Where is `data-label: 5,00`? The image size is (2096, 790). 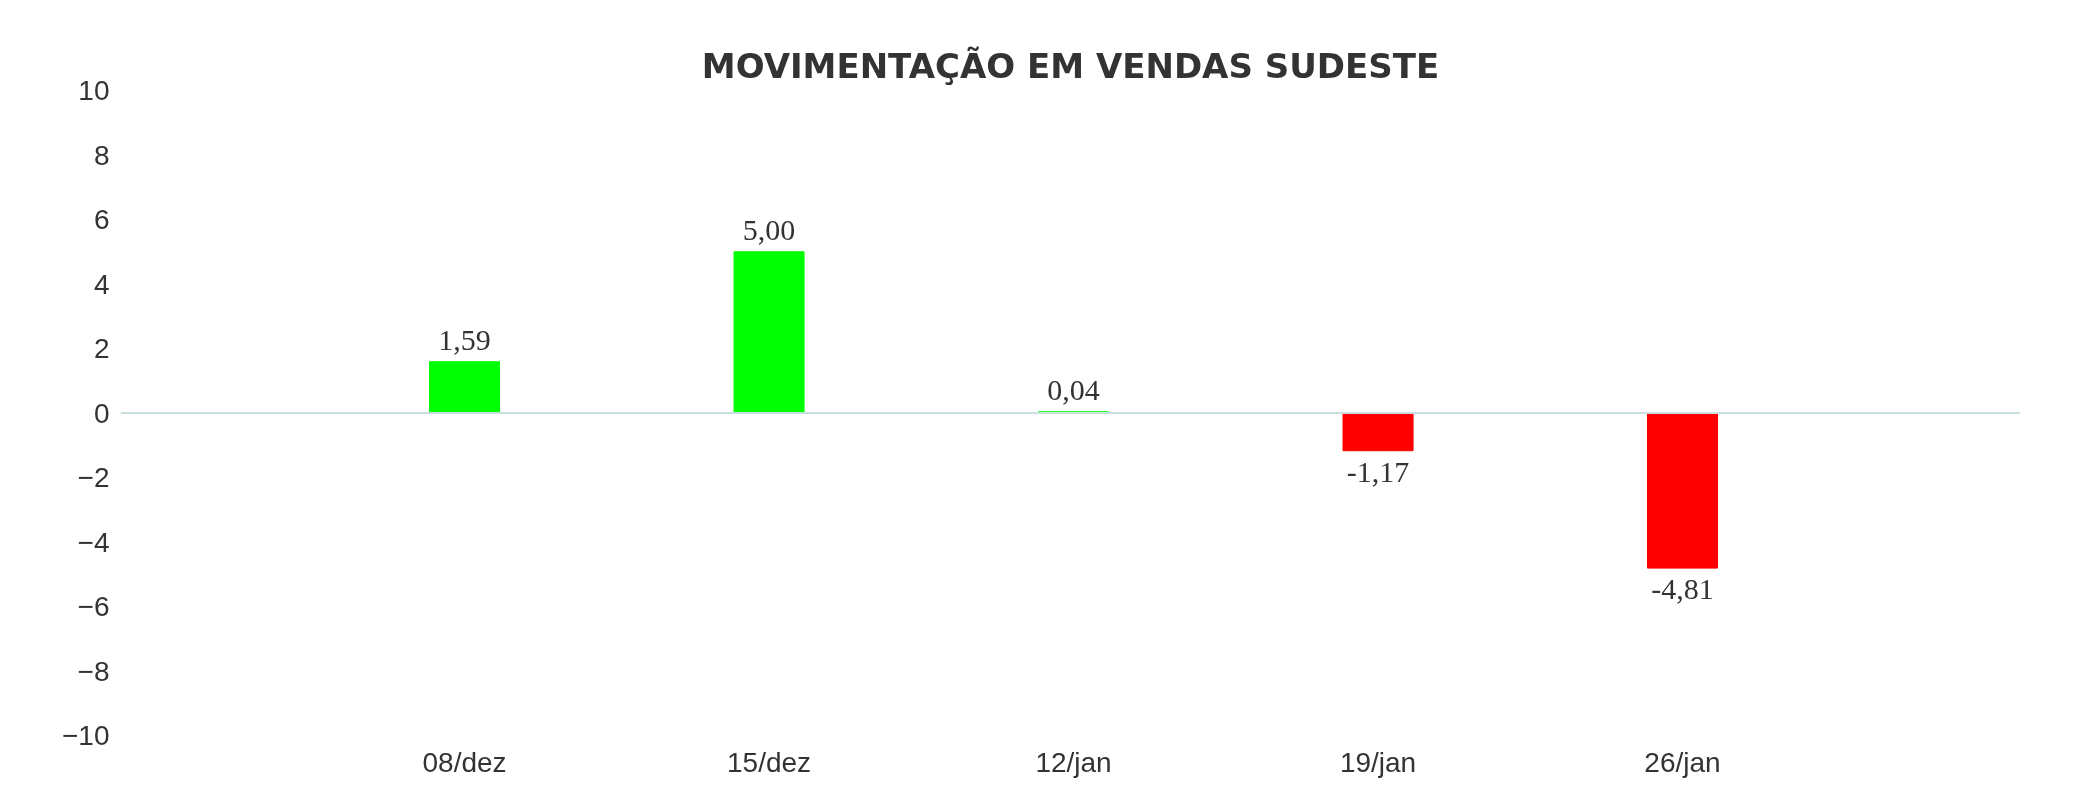 data-label: 5,00 is located at coordinates (769, 229).